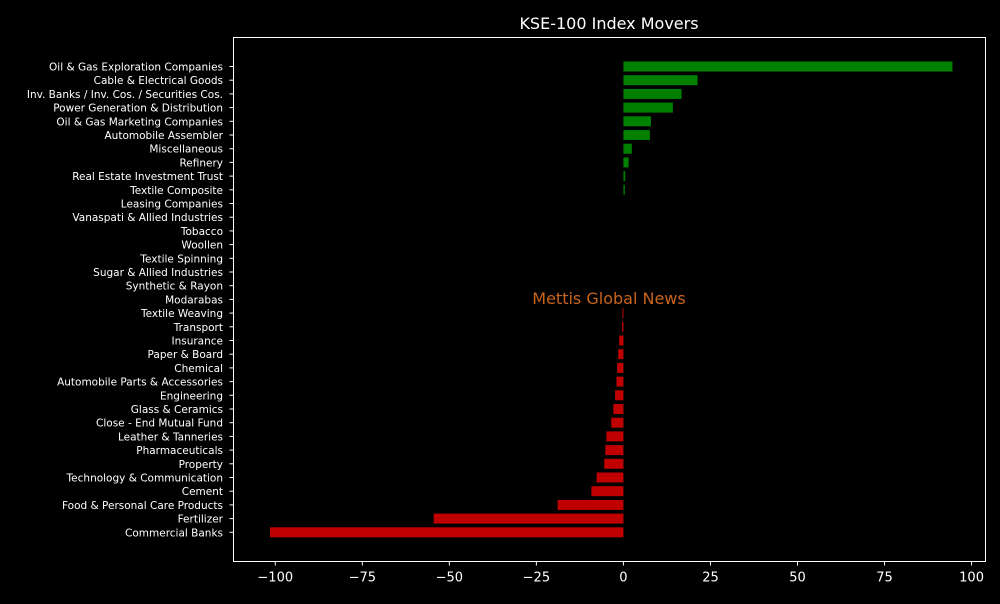 This screenshot has height=604, width=1000. I want to click on x-tick-label: −75, so click(362, 578).